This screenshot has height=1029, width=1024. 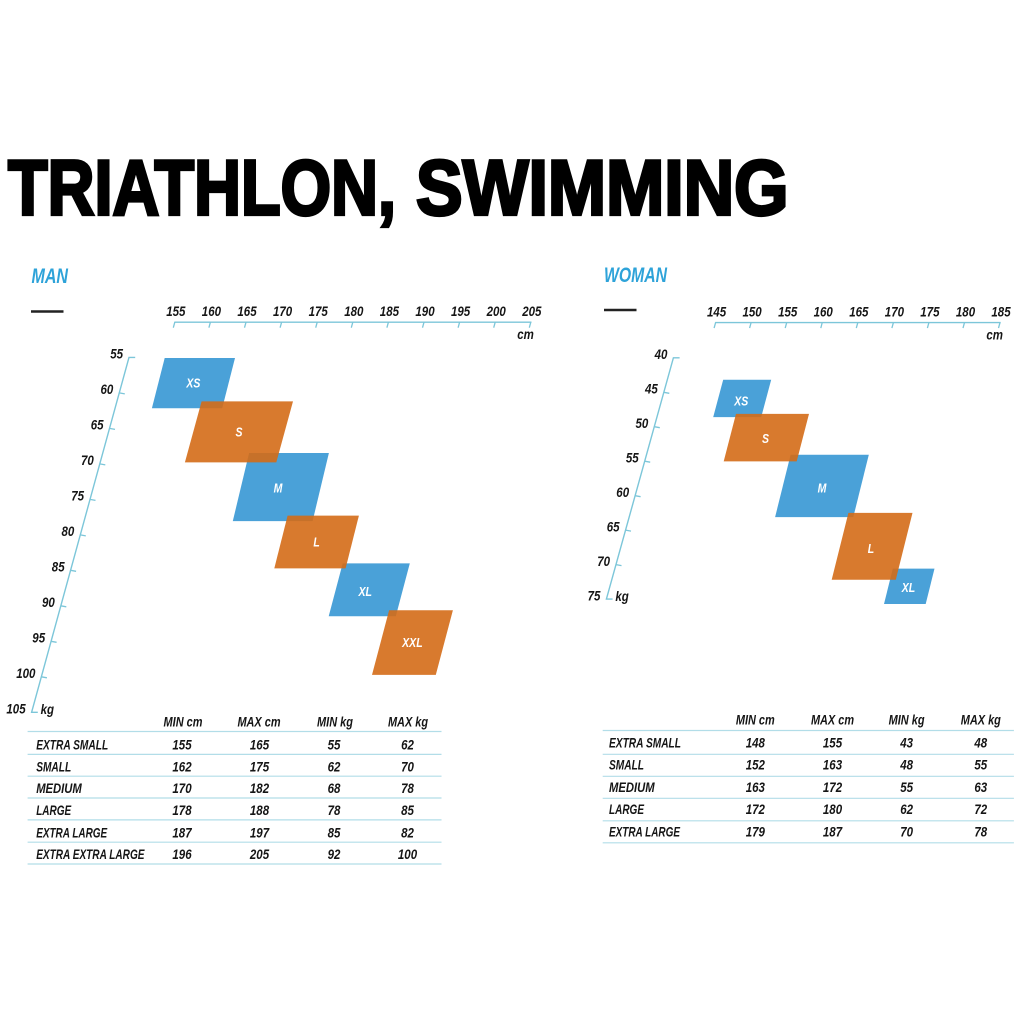 I want to click on svg-text: 80, so click(x=68, y=531).